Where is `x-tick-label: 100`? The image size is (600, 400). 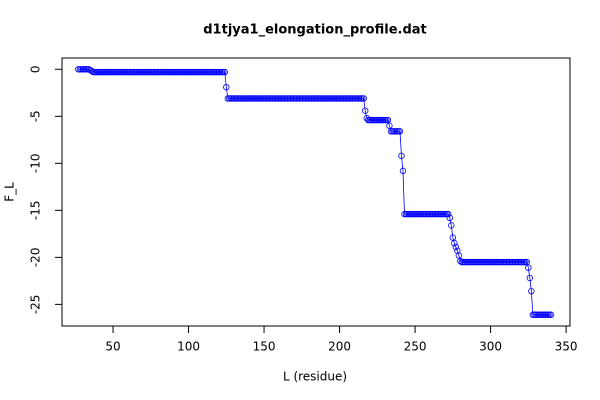 x-tick-label: 100 is located at coordinates (188, 347).